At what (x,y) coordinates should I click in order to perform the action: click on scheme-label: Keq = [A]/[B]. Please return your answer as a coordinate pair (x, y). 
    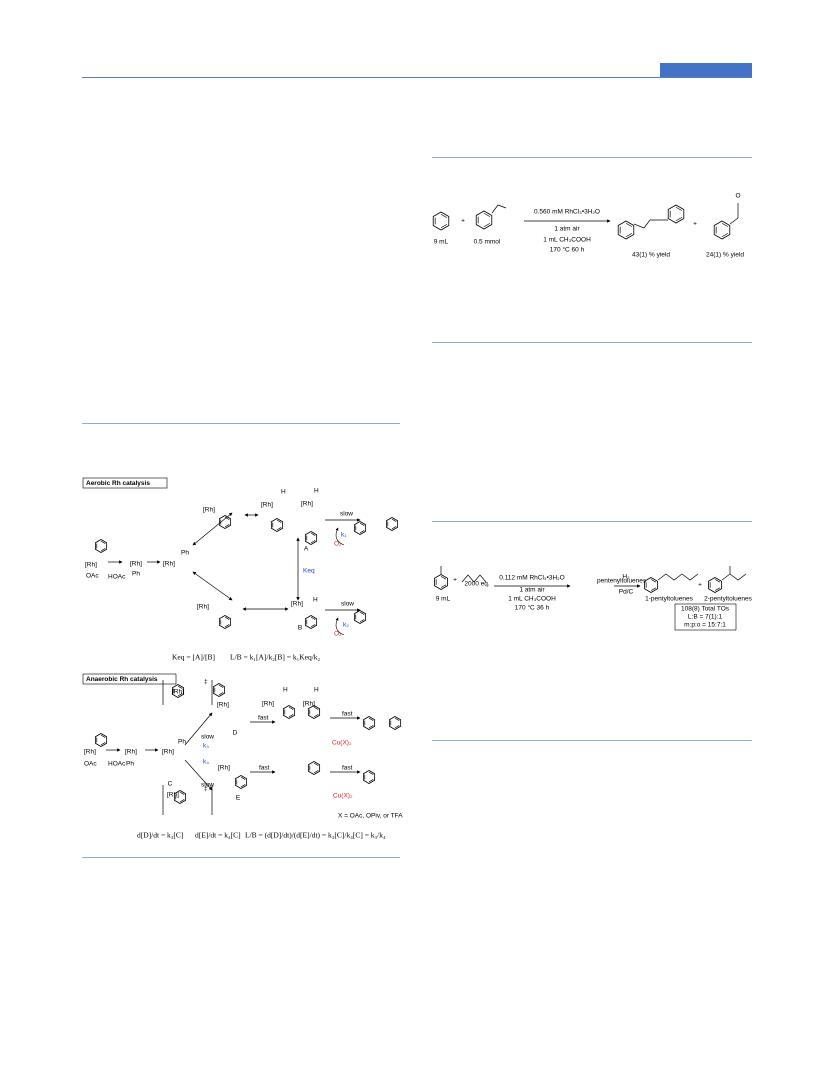
    Looking at the image, I should click on (193, 657).